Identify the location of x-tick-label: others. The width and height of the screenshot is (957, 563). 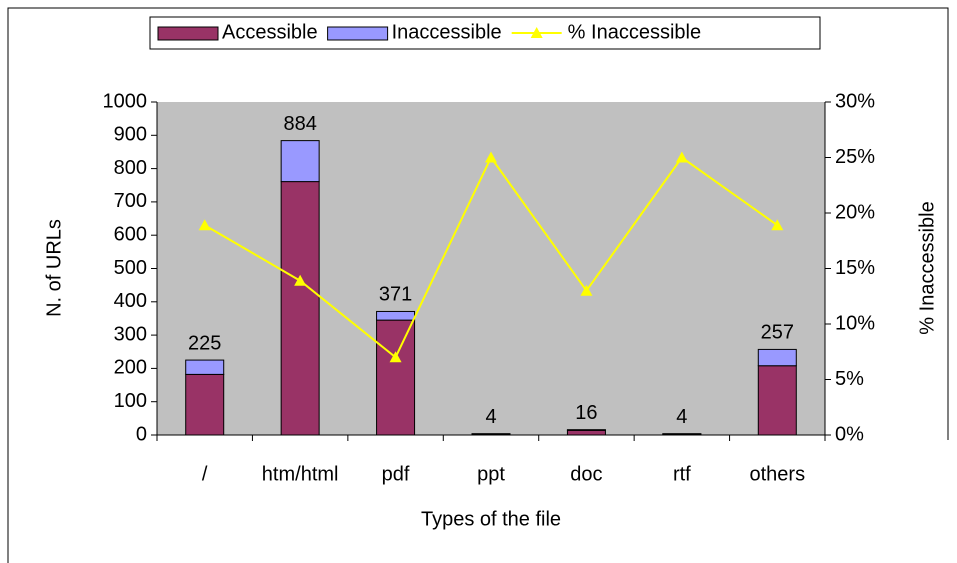
(777, 474).